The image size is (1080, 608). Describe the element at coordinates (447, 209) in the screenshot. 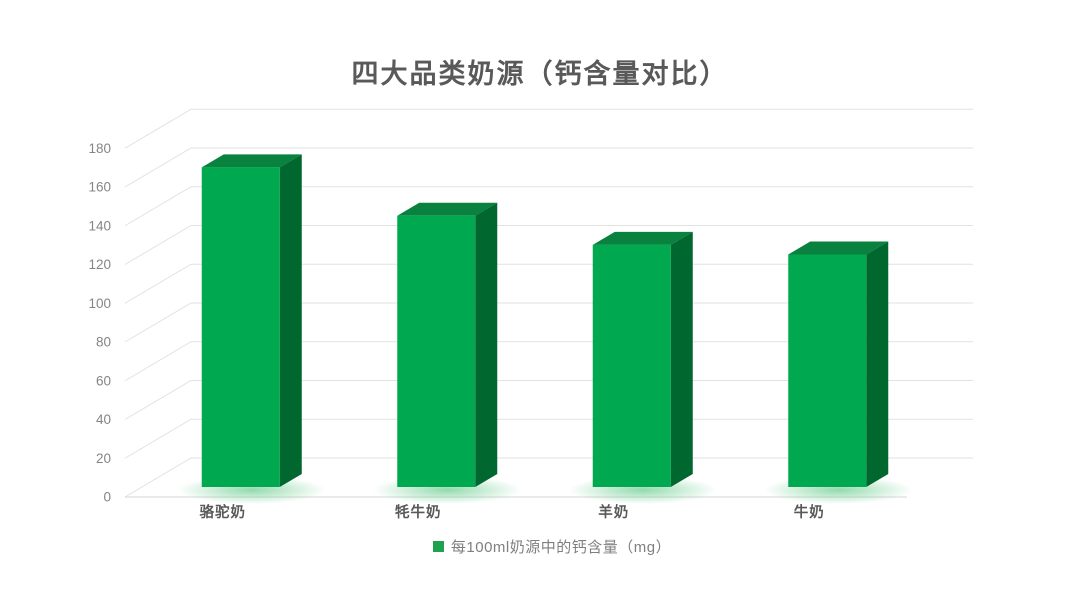

I see `bar-1-top-face` at that location.